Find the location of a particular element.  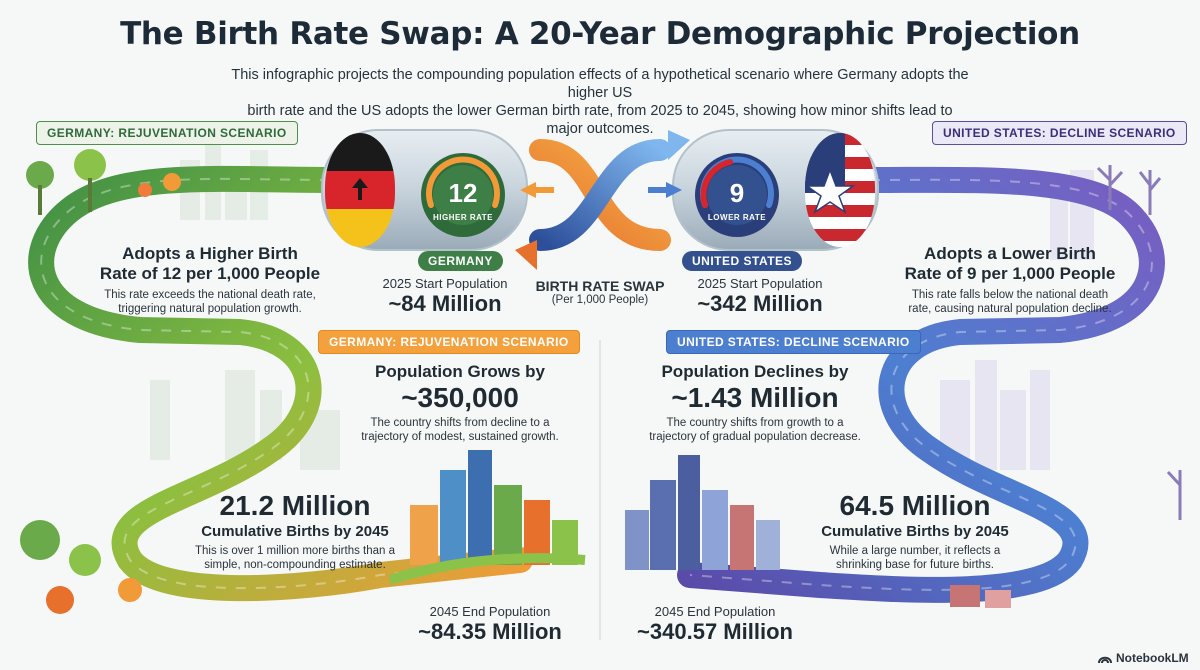

germany-end-value: ~84.35 Million is located at coordinates (490, 631).